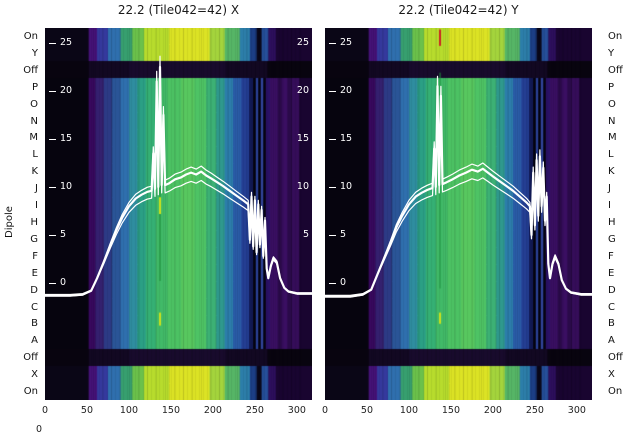 The width and height of the screenshot is (640, 440). What do you see at coordinates (302, 42) in the screenshot?
I see `value-tick-label-right: 25` at bounding box center [302, 42].